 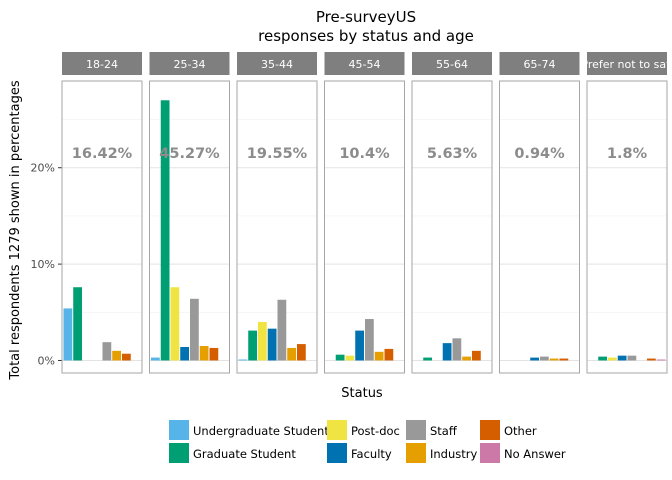 I want to click on y-tick-label: 0%, so click(x=46, y=360).